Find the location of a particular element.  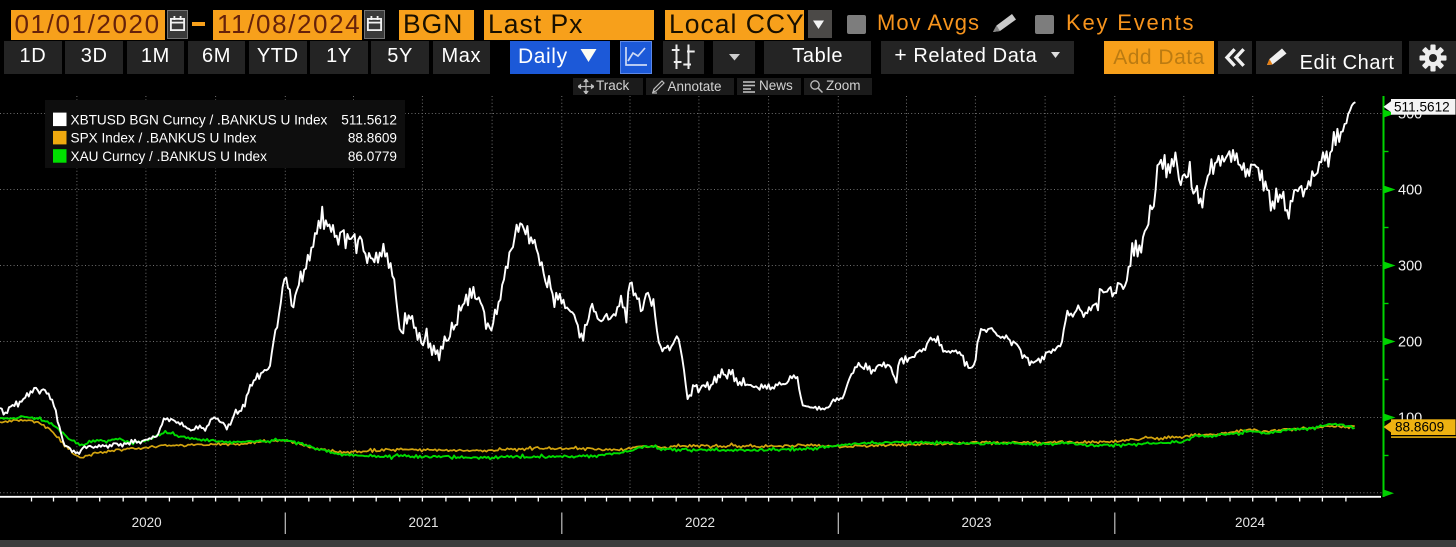

svg-text: 2024 is located at coordinates (1250, 522).